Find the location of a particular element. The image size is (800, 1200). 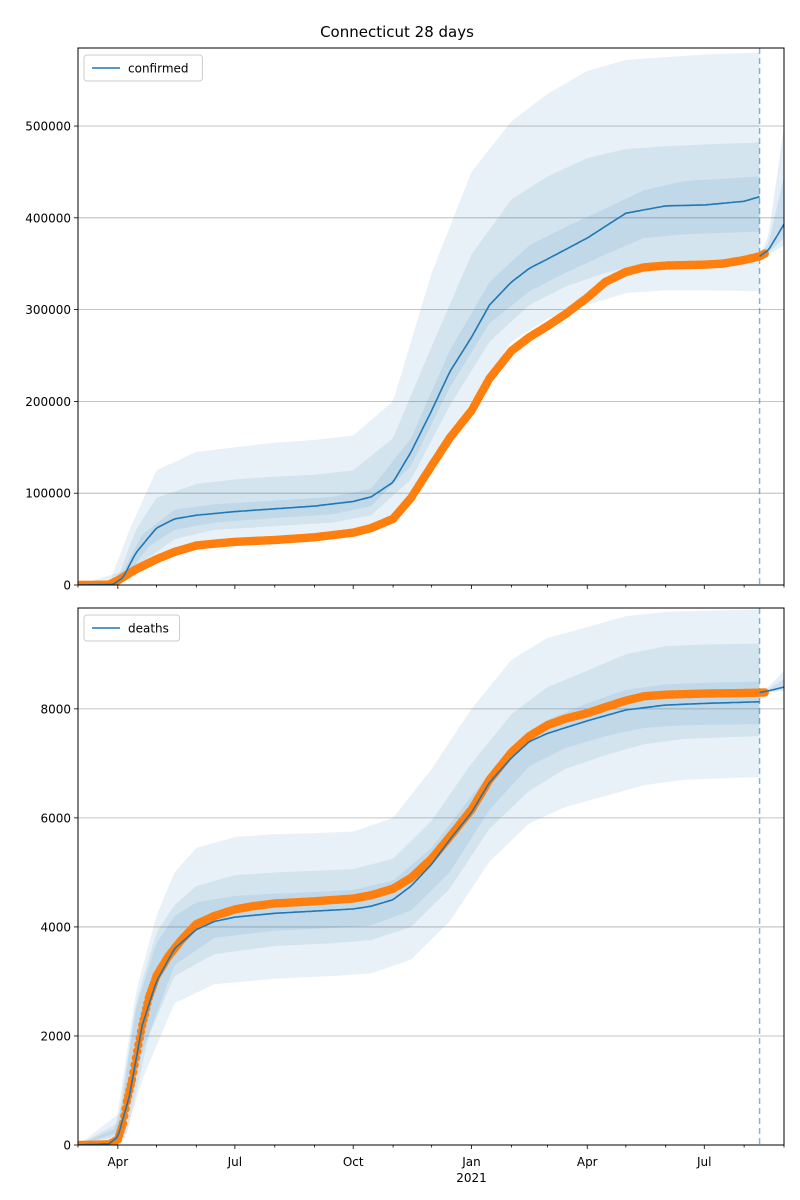

deaths-legend: deaths is located at coordinates (132, 628).